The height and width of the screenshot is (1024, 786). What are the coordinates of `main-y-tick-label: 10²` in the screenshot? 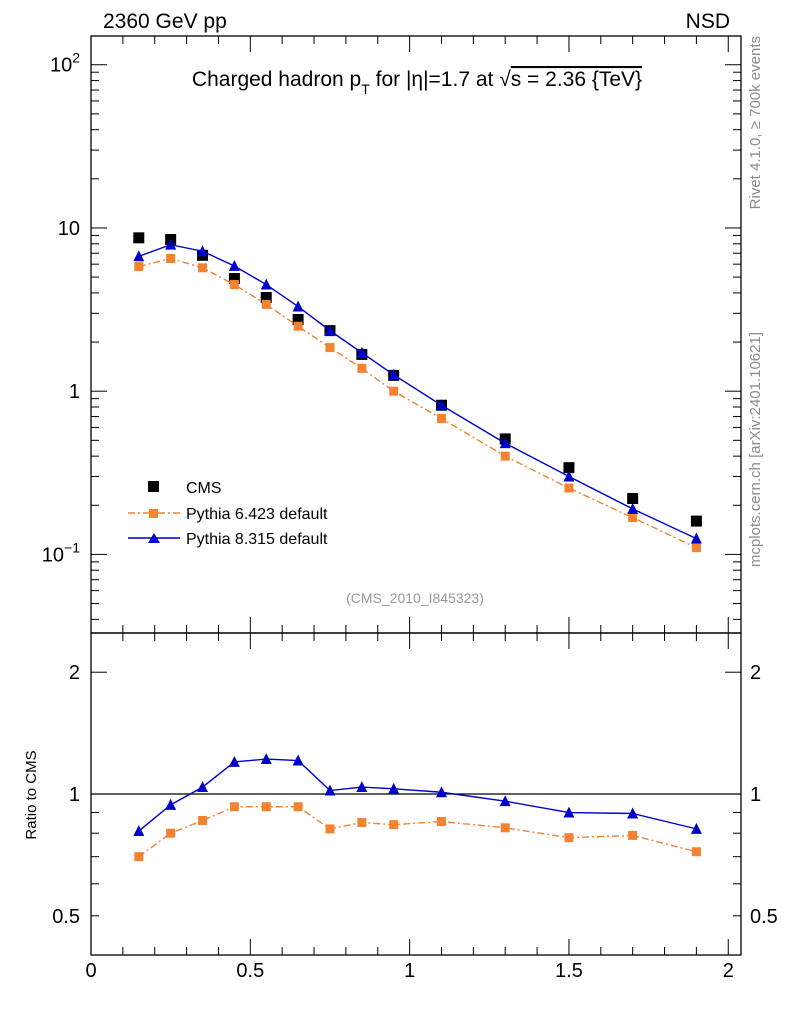 It's located at (65, 63).